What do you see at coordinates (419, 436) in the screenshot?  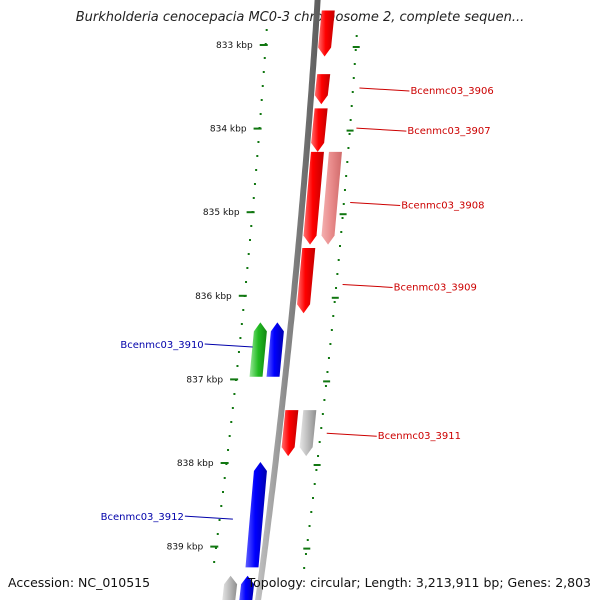 I see `gene-label-5: Bcenmc03_3911` at bounding box center [419, 436].